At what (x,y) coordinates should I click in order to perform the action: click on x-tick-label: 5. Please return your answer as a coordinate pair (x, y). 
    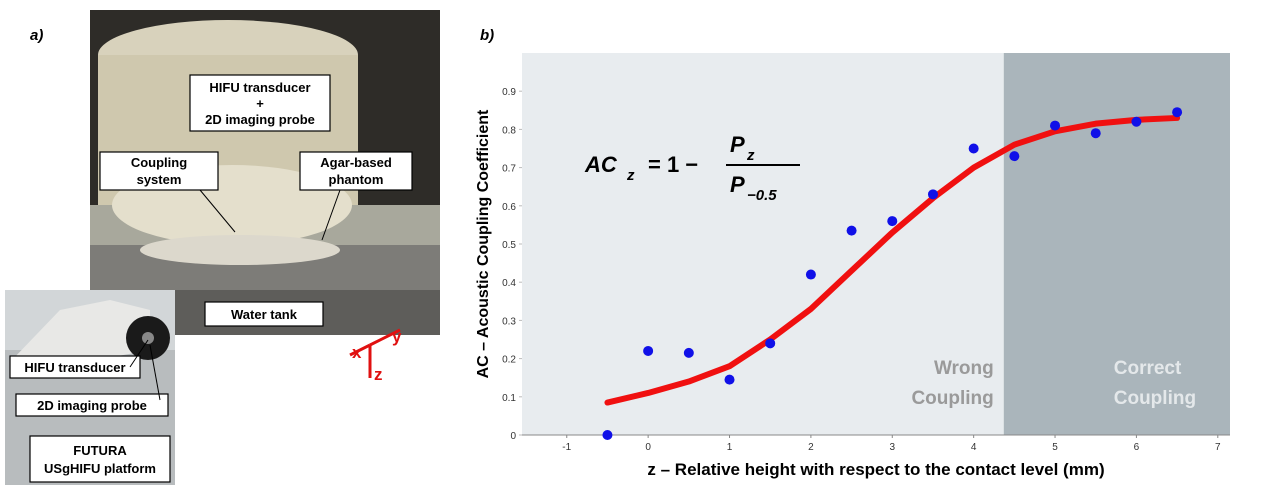
    Looking at the image, I should click on (1055, 447).